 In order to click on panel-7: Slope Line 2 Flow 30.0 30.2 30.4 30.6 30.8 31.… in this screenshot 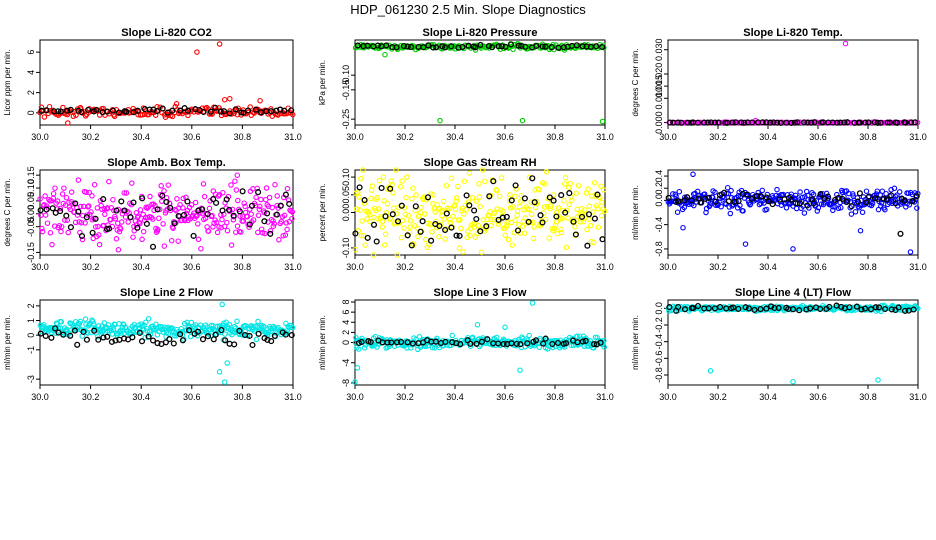, I will do `click(152, 344)`.